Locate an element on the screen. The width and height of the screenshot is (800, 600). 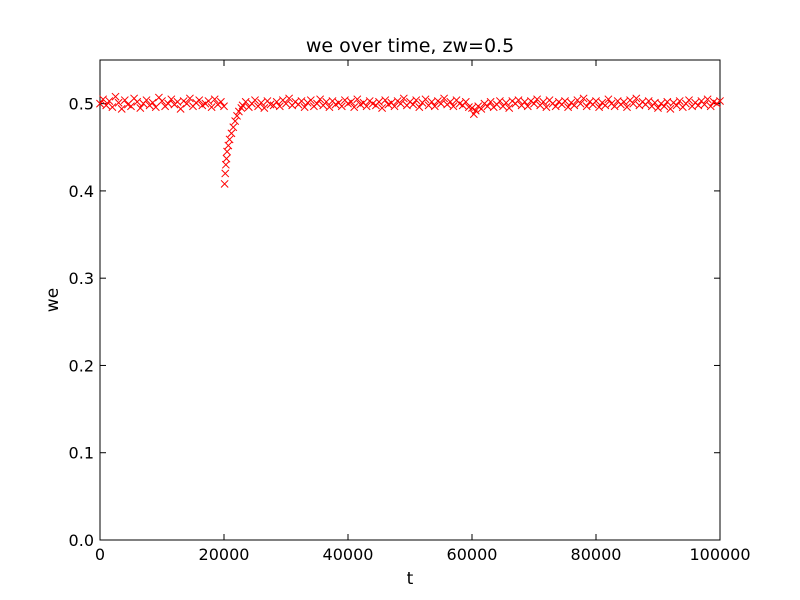
y-tick-label: 0.2 is located at coordinates (81, 365).